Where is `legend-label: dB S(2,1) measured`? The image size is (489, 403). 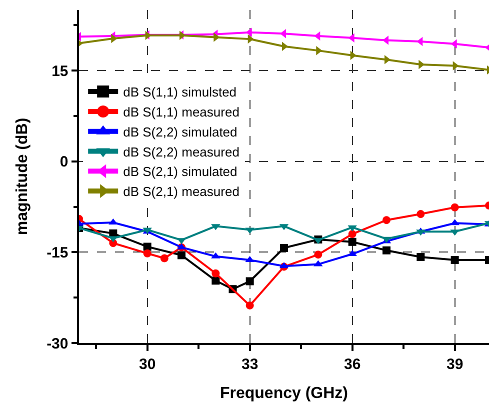
legend-label: dB S(2,1) measured is located at coordinates (181, 192).